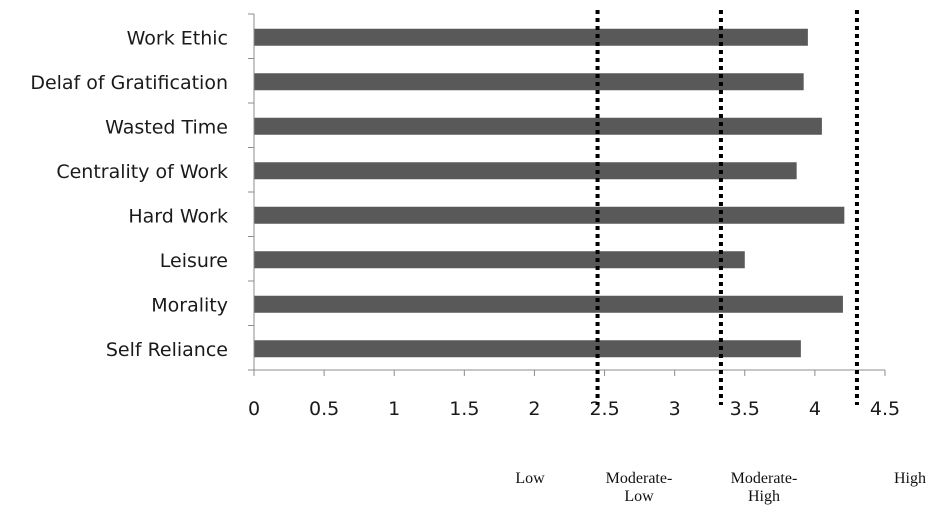 The height and width of the screenshot is (507, 932). I want to click on x-tick-label: 4, so click(815, 409).